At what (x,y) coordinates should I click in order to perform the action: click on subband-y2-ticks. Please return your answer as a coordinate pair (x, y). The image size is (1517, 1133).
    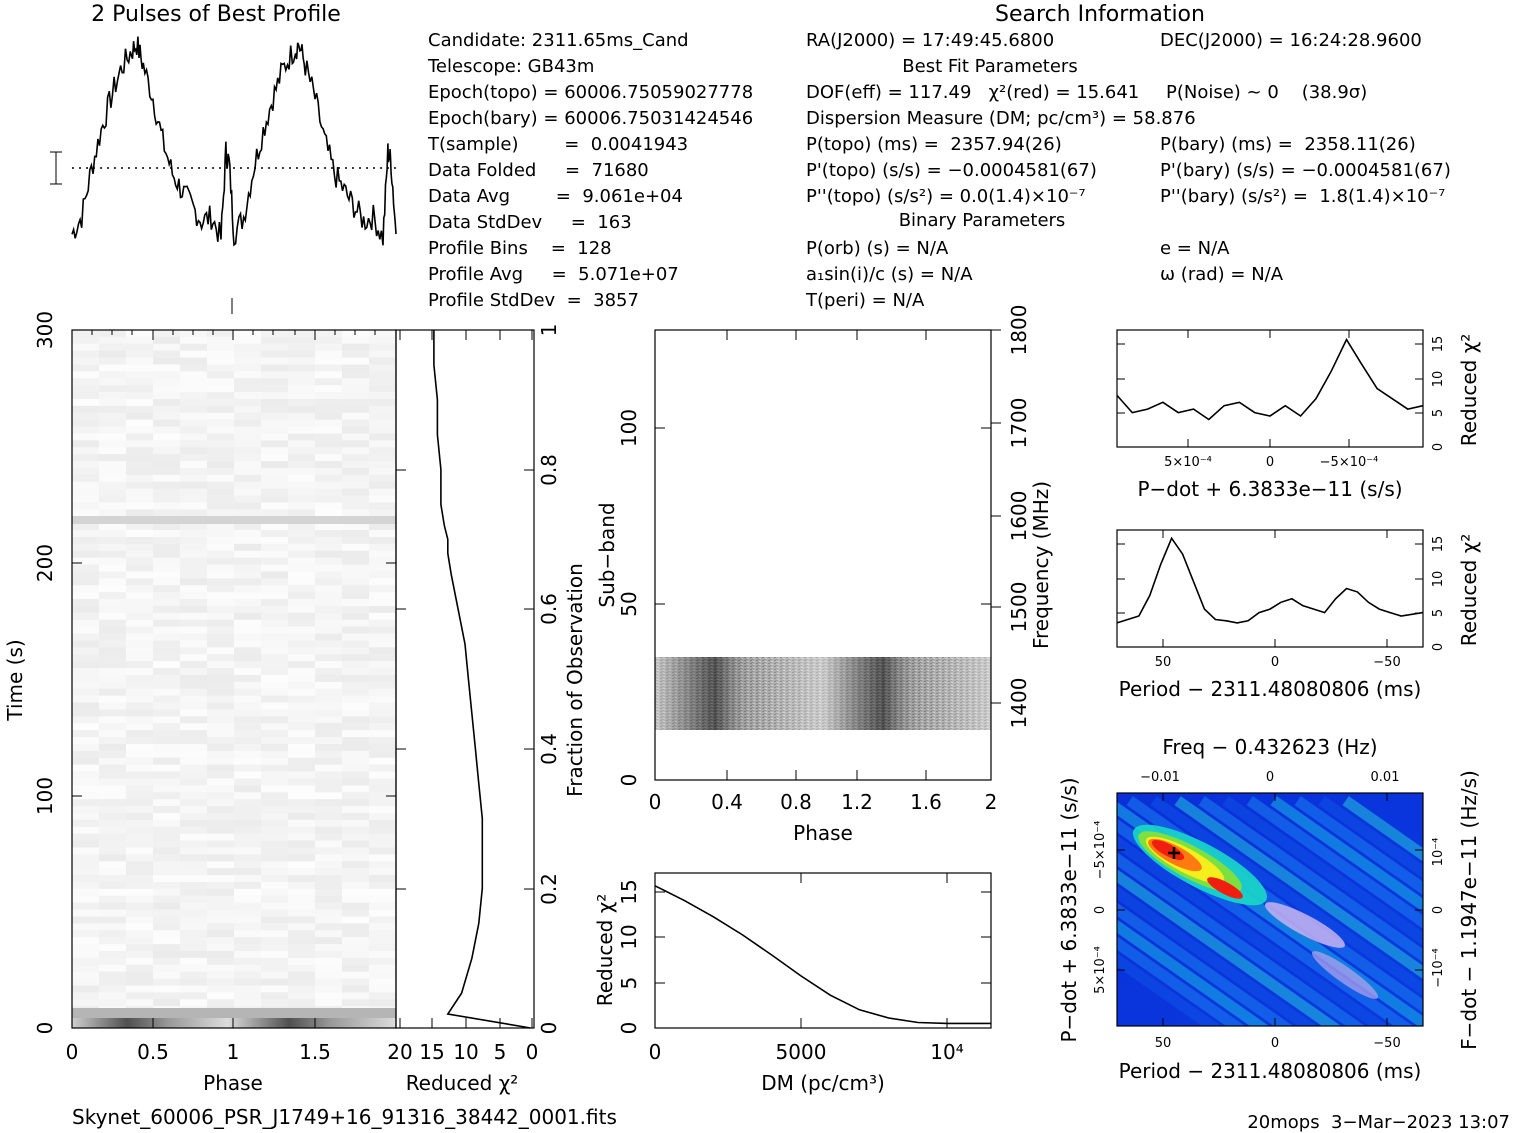
    Looking at the image, I should click on (996, 516).